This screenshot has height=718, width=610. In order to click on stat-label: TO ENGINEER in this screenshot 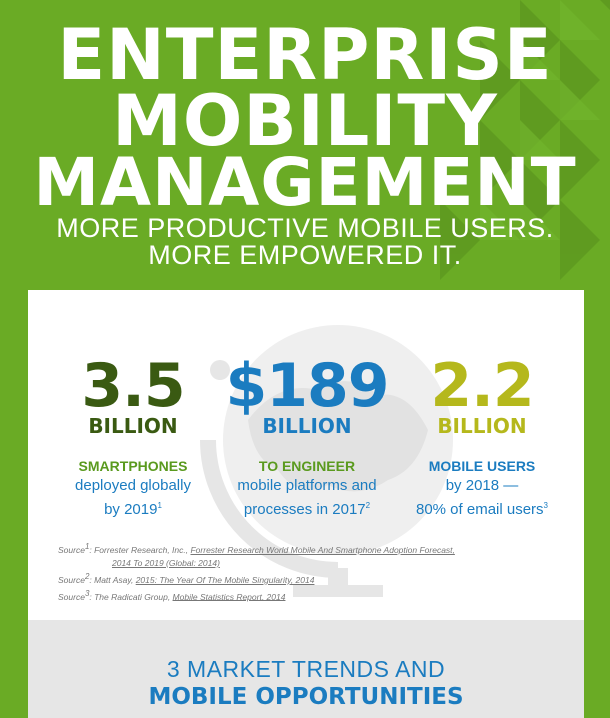, I will do `click(307, 466)`.